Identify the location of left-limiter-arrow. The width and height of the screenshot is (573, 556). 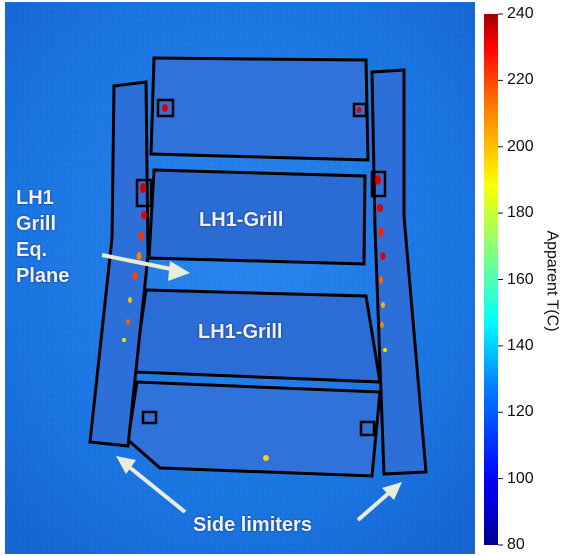
(151, 485).